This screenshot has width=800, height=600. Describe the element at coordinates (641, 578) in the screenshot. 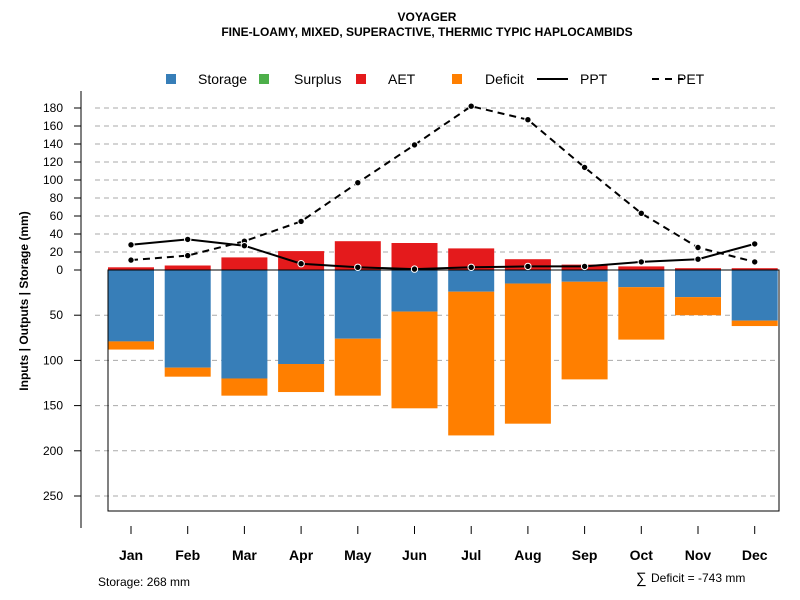

I see `deficit-sum-symbol: ∑` at that location.